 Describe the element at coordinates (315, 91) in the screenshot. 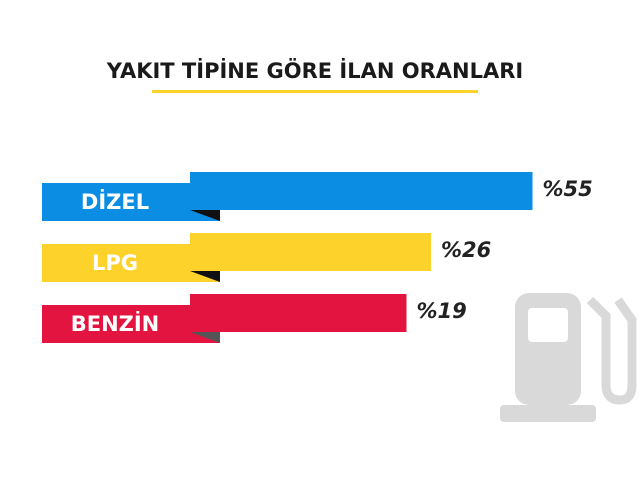

I see `title-underline` at that location.